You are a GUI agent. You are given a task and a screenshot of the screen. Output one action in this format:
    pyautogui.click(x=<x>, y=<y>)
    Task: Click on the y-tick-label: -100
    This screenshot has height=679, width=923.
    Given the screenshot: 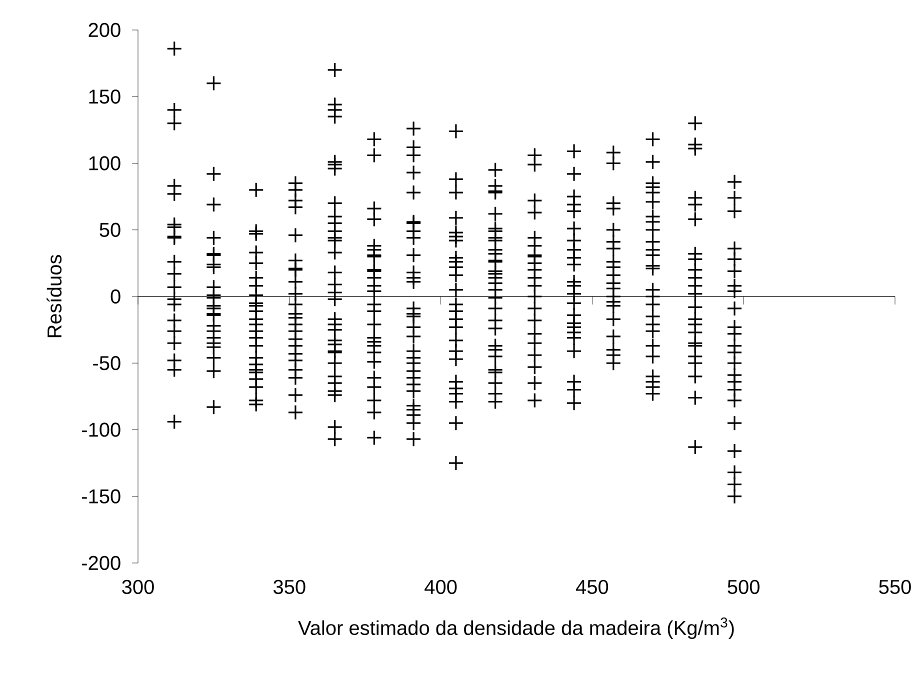 What is the action you would take?
    pyautogui.click(x=101, y=429)
    